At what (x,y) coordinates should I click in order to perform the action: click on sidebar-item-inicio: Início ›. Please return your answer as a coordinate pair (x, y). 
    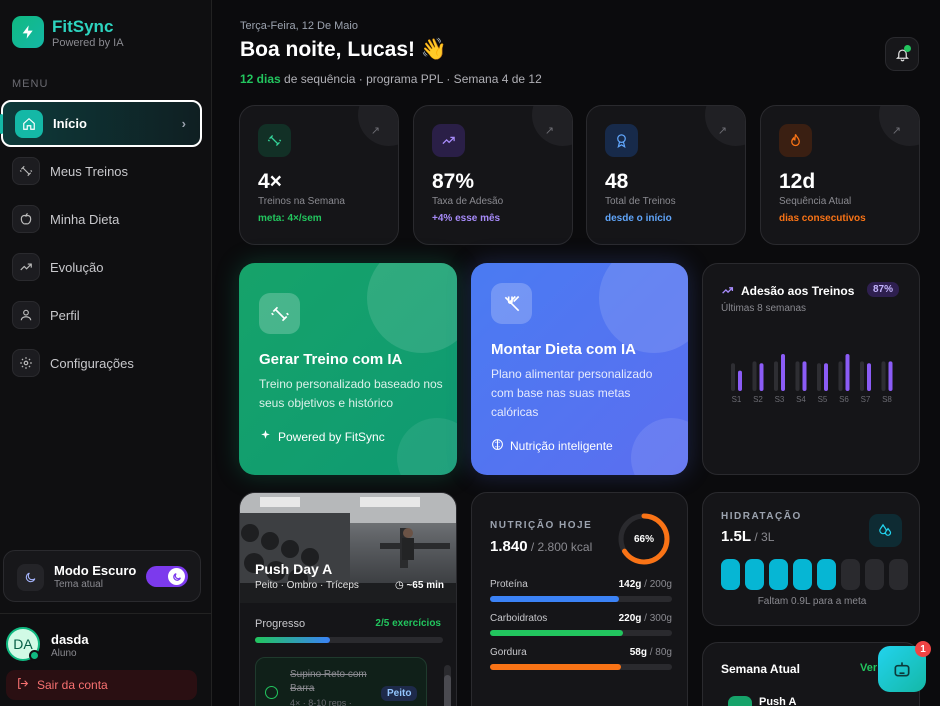
    Looking at the image, I should click on (101, 123).